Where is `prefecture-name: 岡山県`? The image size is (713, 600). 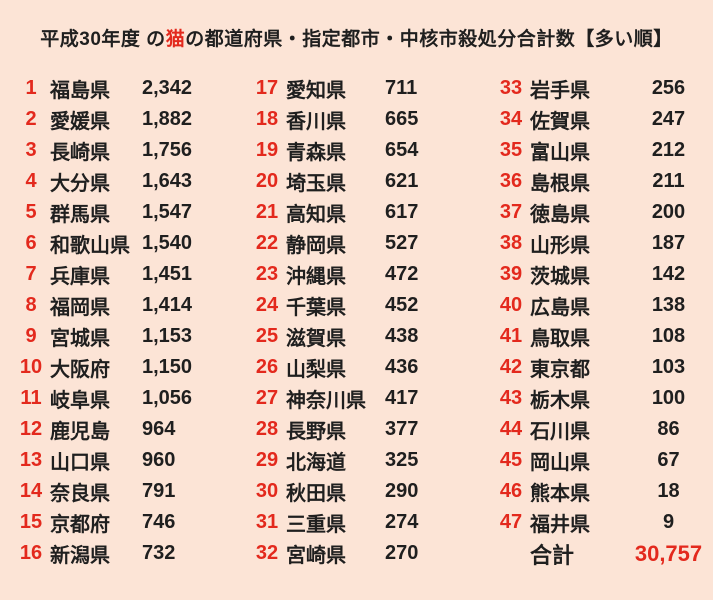
prefecture-name: 岡山県 is located at coordinates (560, 463).